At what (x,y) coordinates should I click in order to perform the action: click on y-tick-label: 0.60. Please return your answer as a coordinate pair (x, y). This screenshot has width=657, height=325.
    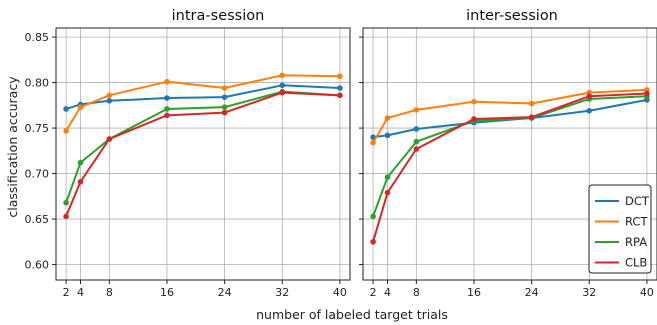
    Looking at the image, I should click on (37, 265).